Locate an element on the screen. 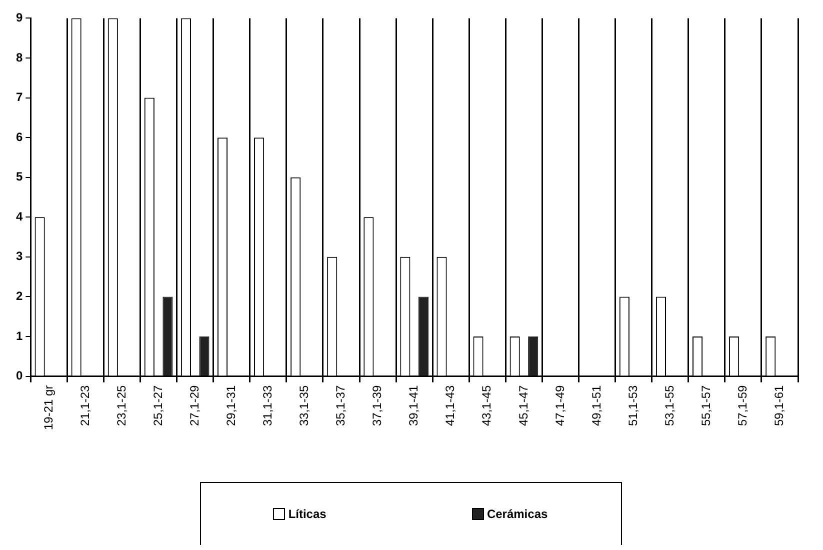 This screenshot has height=550, width=823. x-tick-label: 33,1-35 is located at coordinates (304, 405).